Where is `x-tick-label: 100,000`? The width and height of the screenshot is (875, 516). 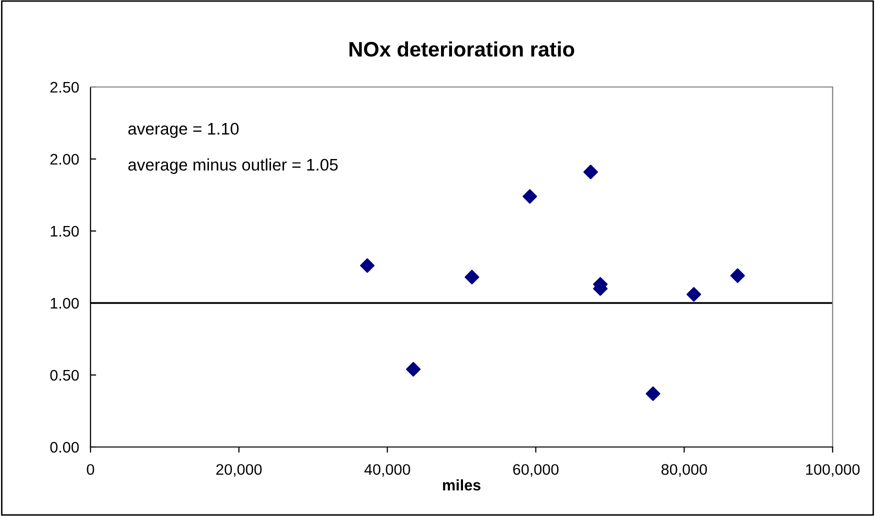
x-tick-label: 100,000 is located at coordinates (833, 470).